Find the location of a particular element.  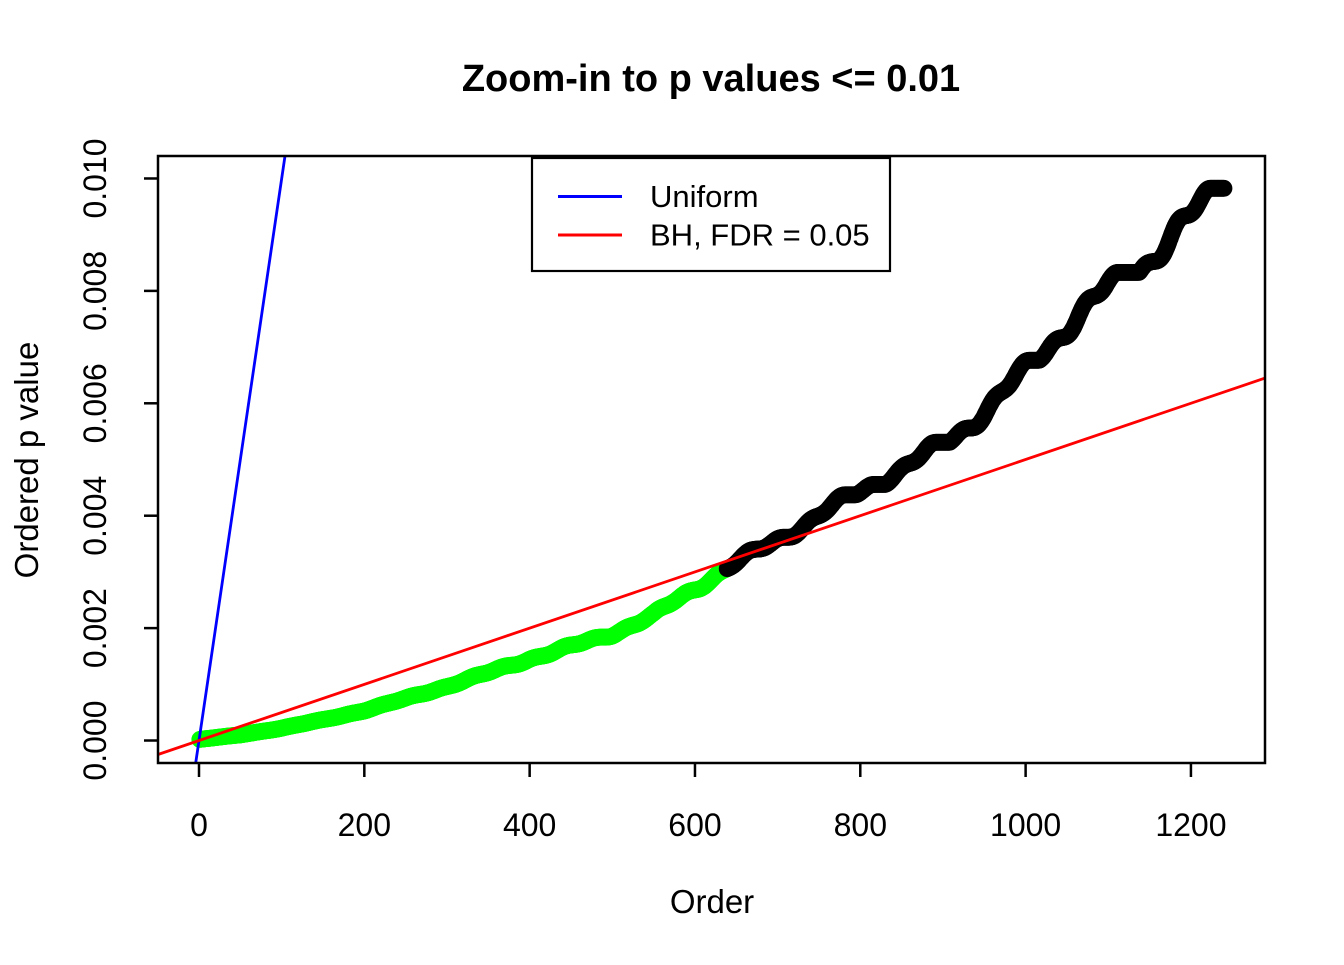

x-tick-label: 0 is located at coordinates (199, 825).